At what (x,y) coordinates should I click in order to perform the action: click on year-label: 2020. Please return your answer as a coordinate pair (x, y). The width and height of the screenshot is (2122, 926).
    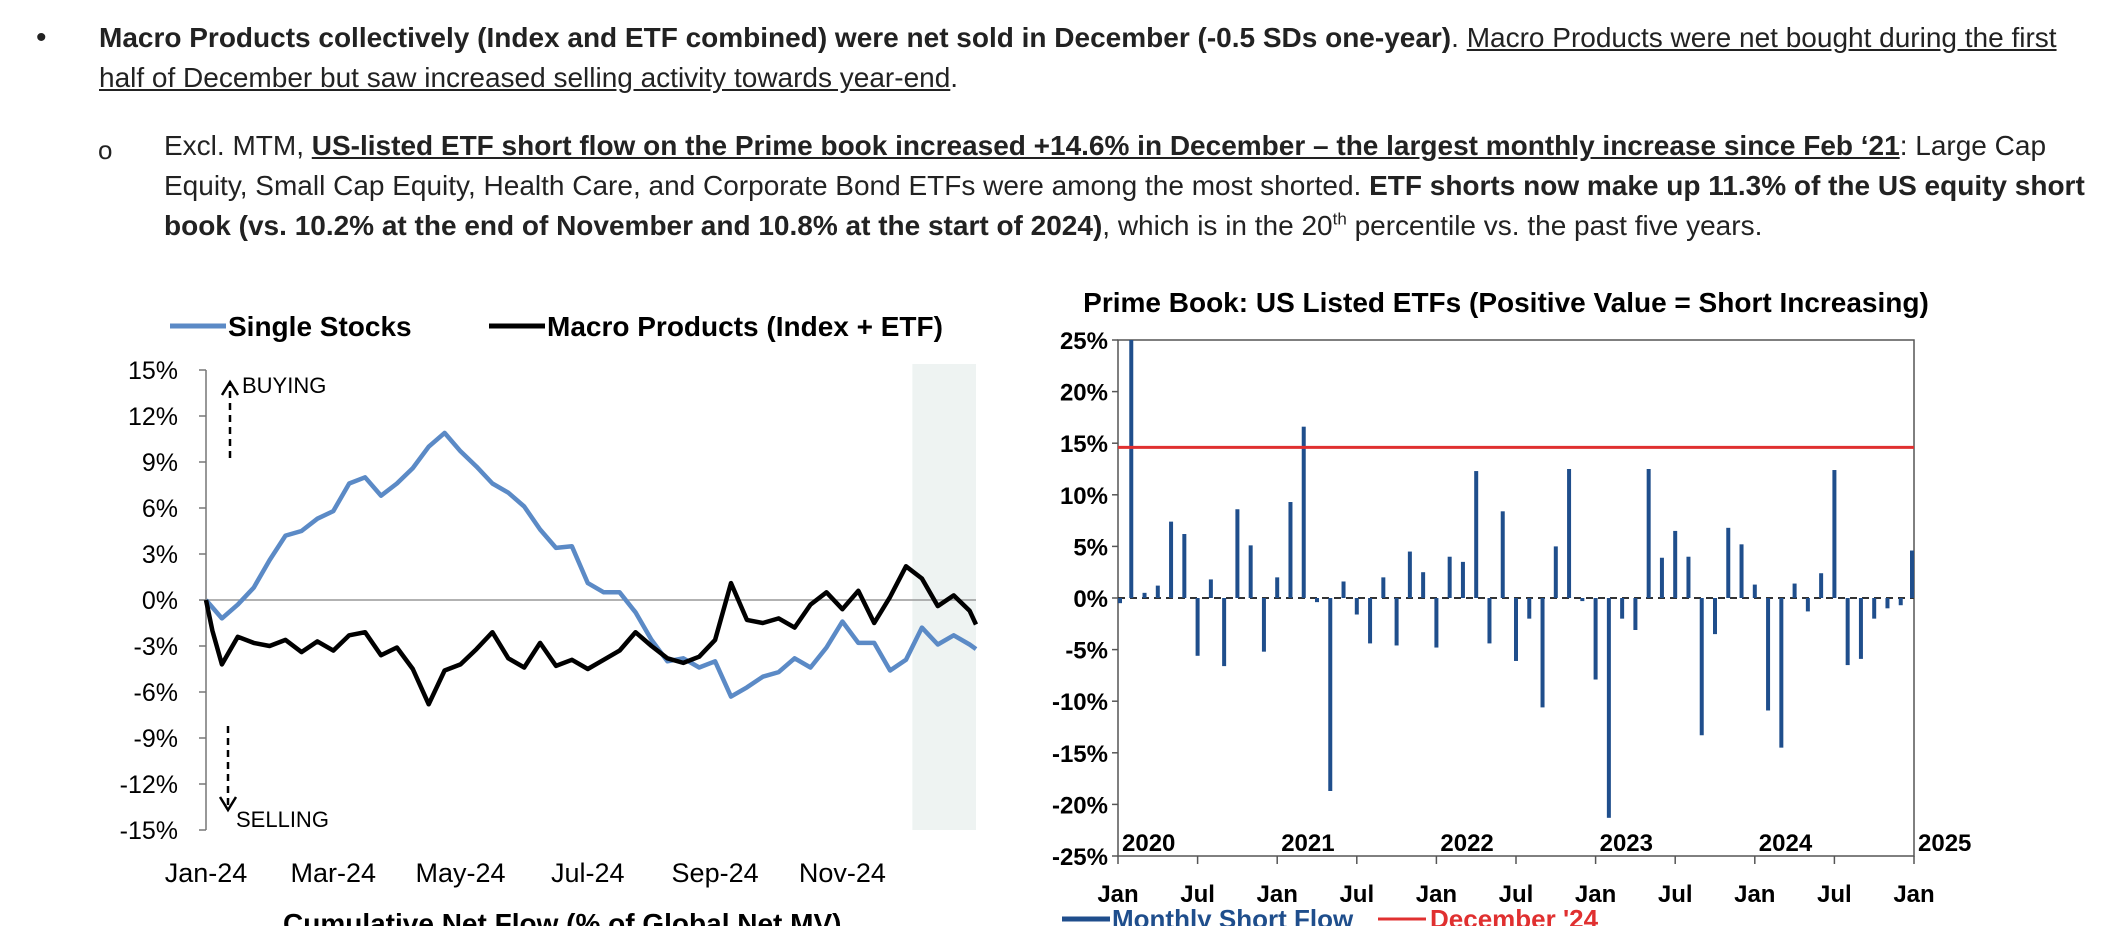
    Looking at the image, I should click on (1148, 843).